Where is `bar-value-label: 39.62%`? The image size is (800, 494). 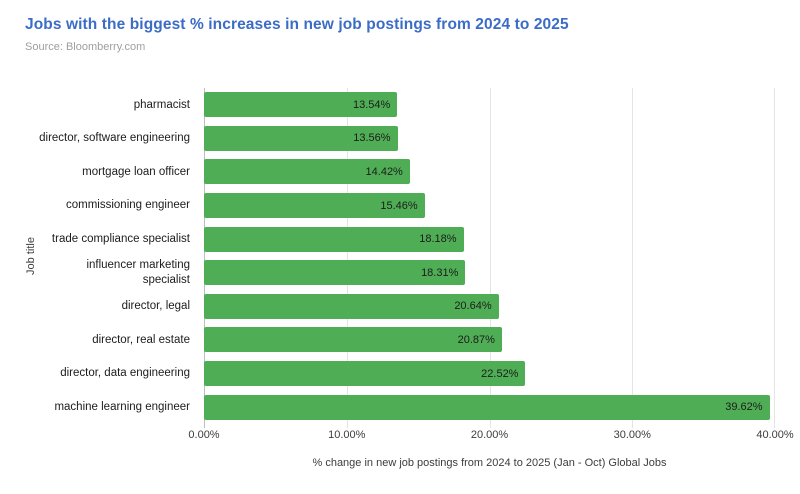
bar-value-label: 39.62% is located at coordinates (744, 407).